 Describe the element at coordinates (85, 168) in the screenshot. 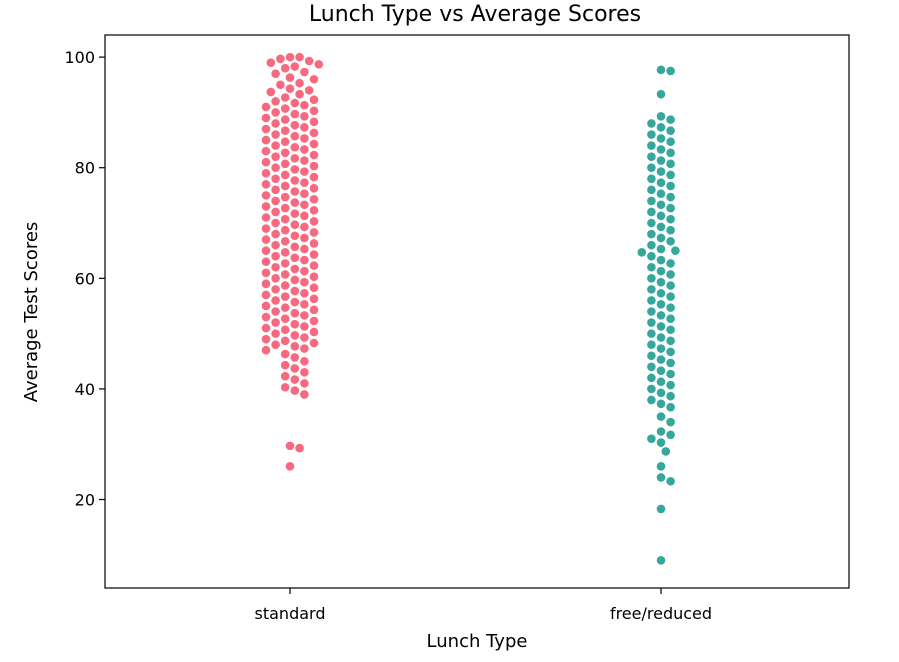

I see `y-tick-label: 80` at that location.